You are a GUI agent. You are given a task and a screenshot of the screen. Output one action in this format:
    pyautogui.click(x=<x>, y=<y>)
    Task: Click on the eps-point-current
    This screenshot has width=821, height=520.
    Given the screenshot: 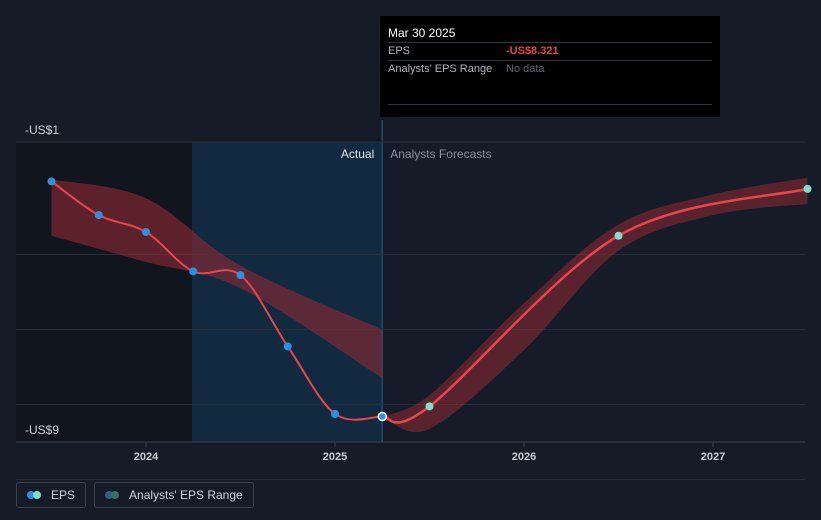 What is the action you would take?
    pyautogui.click(x=382, y=416)
    